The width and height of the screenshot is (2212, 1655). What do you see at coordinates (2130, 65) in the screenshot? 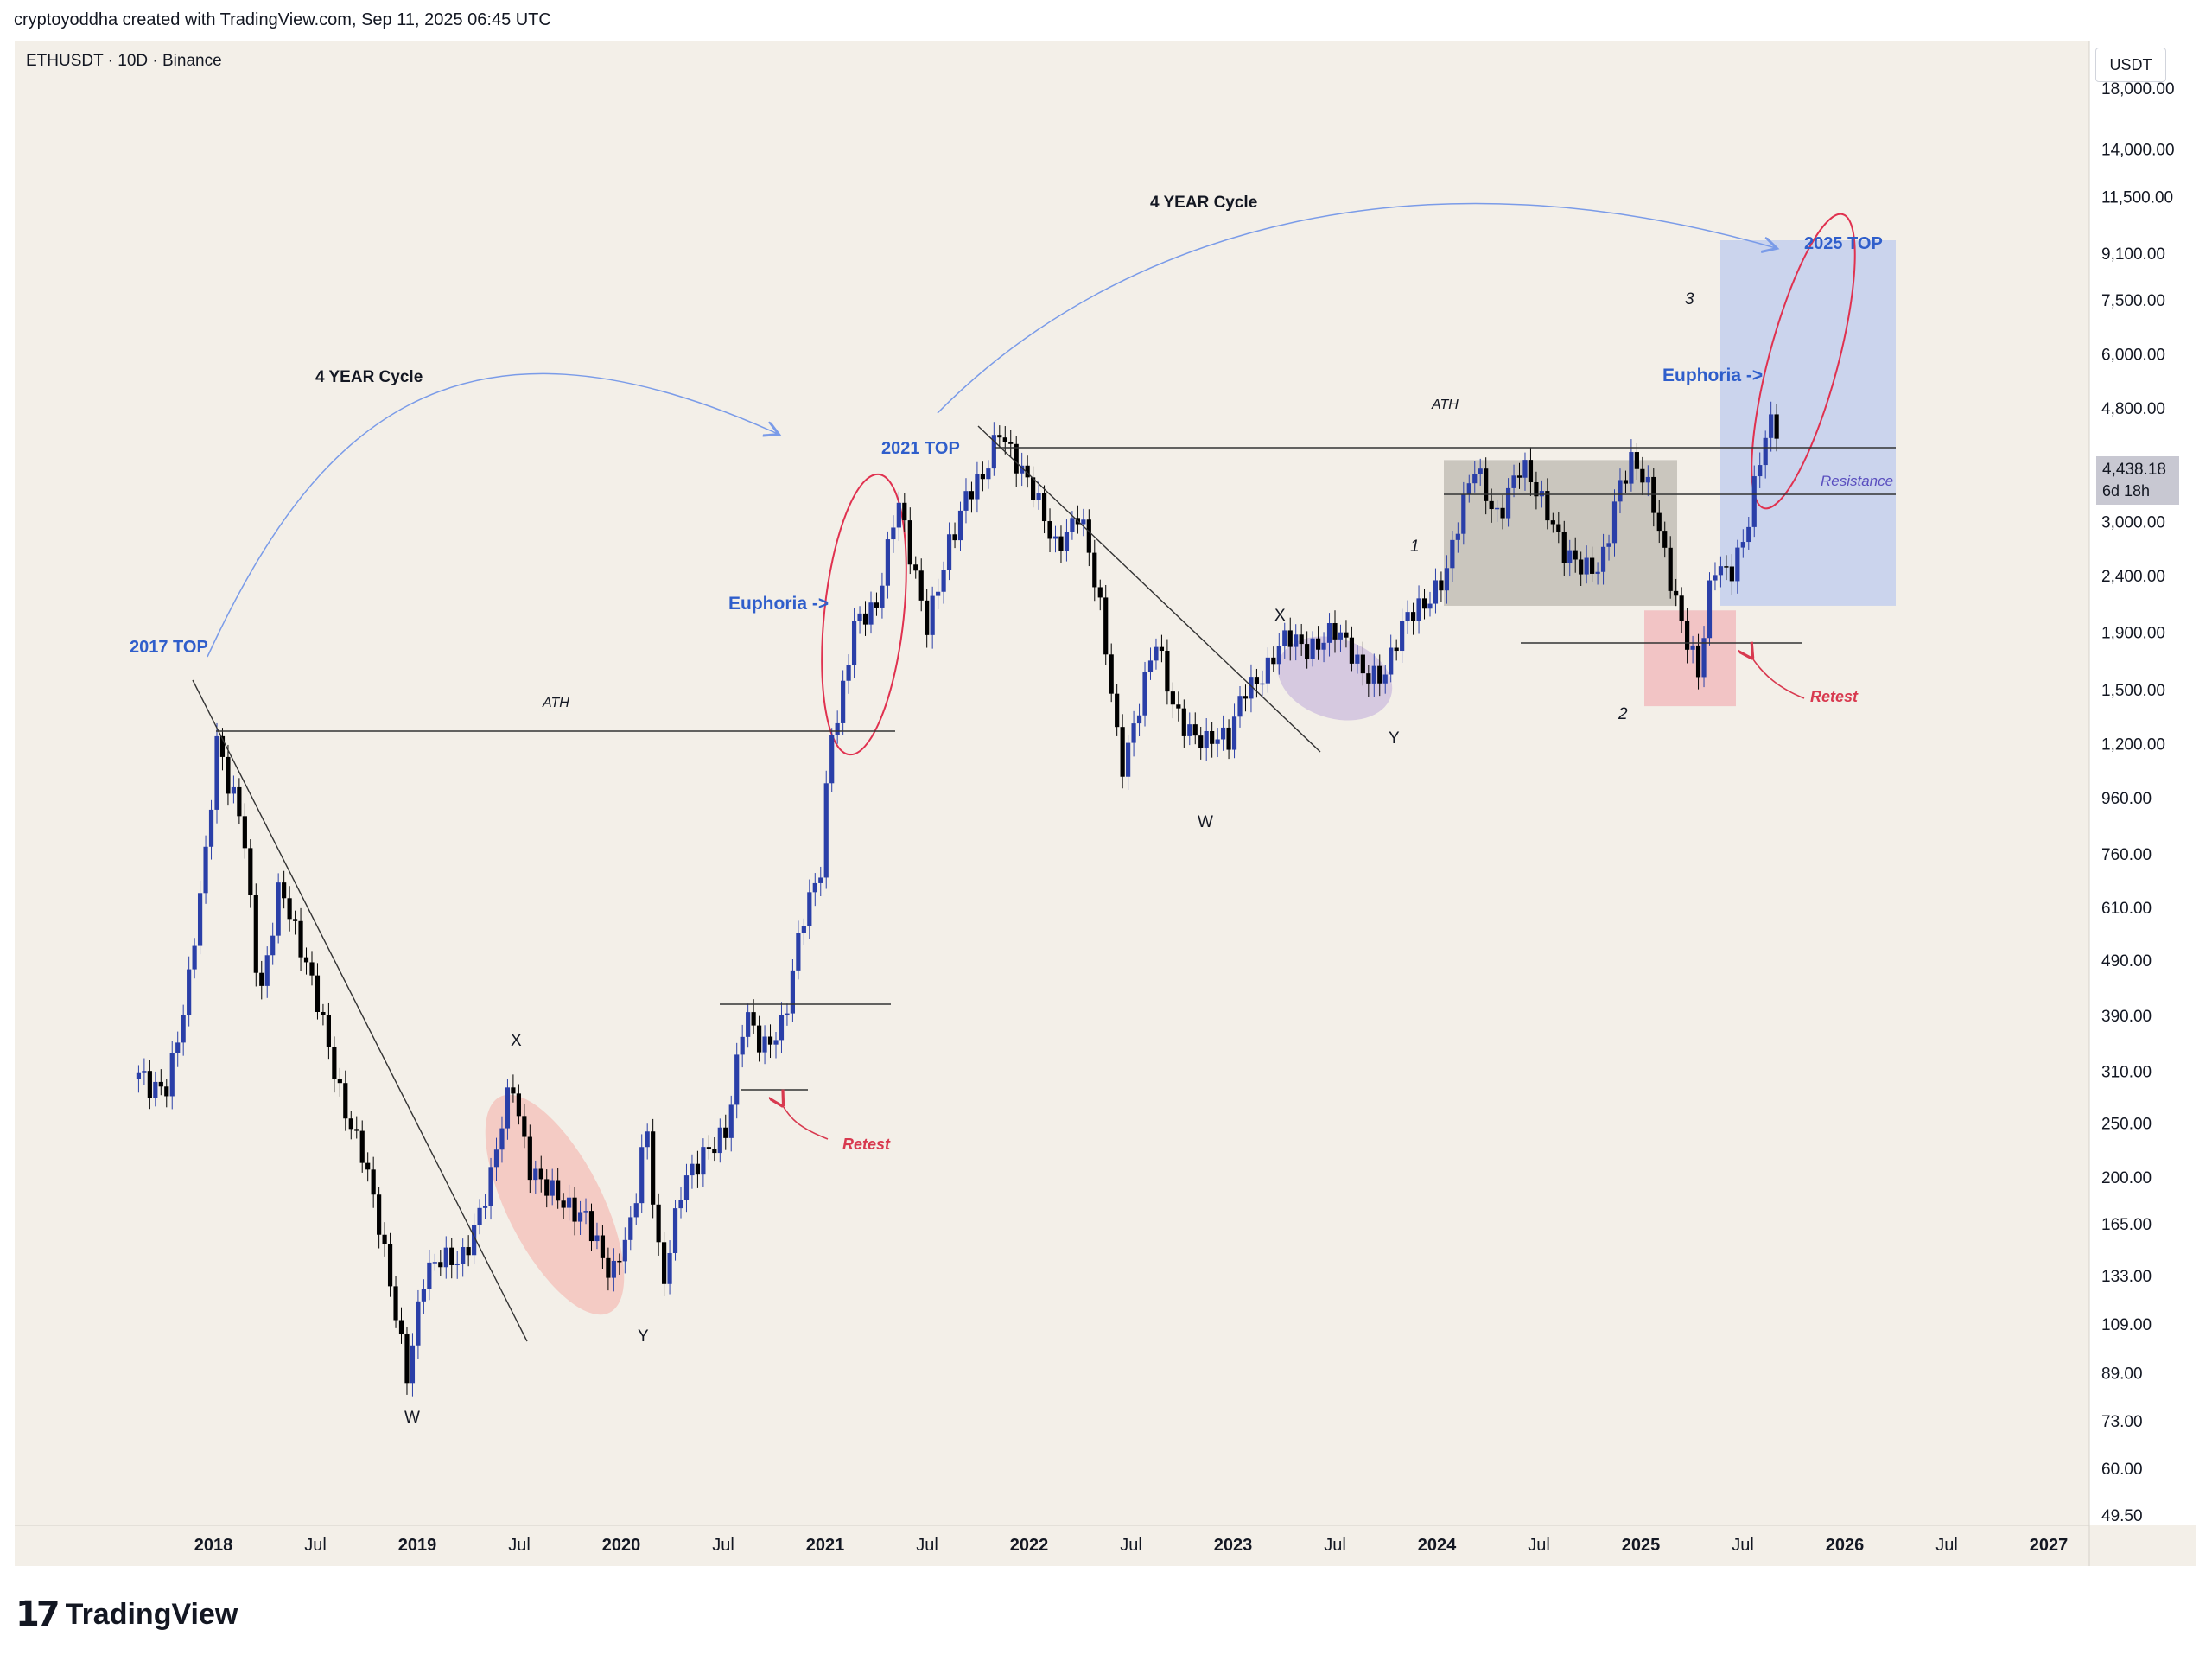
I see `currency-button: USDT` at bounding box center [2130, 65].